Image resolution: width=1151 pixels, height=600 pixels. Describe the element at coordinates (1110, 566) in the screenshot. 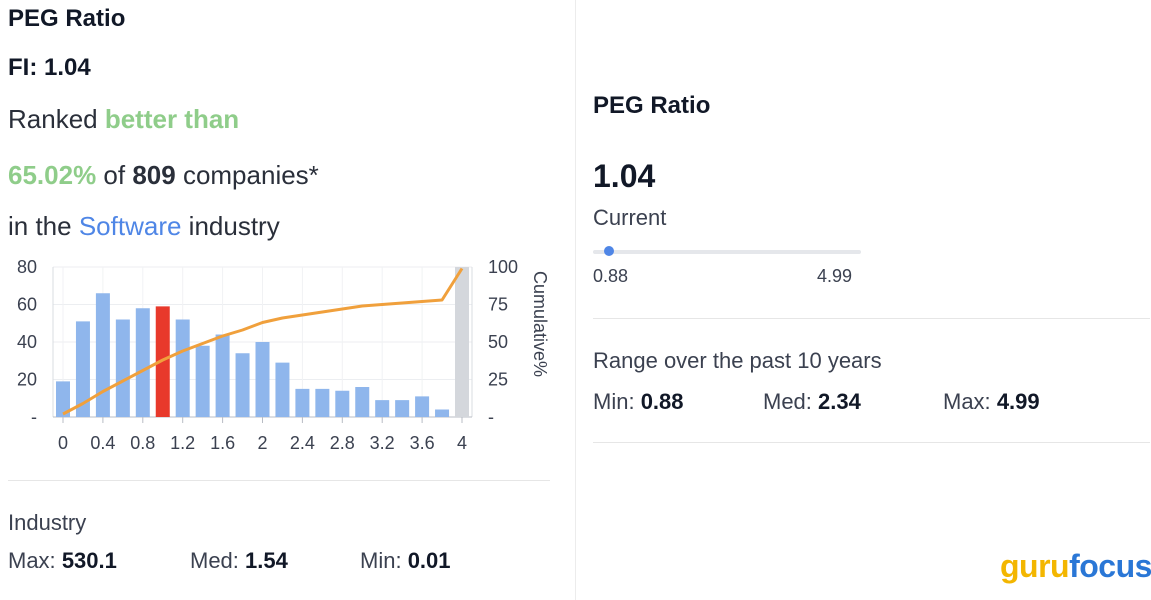

I see `logo-focus: focus` at that location.